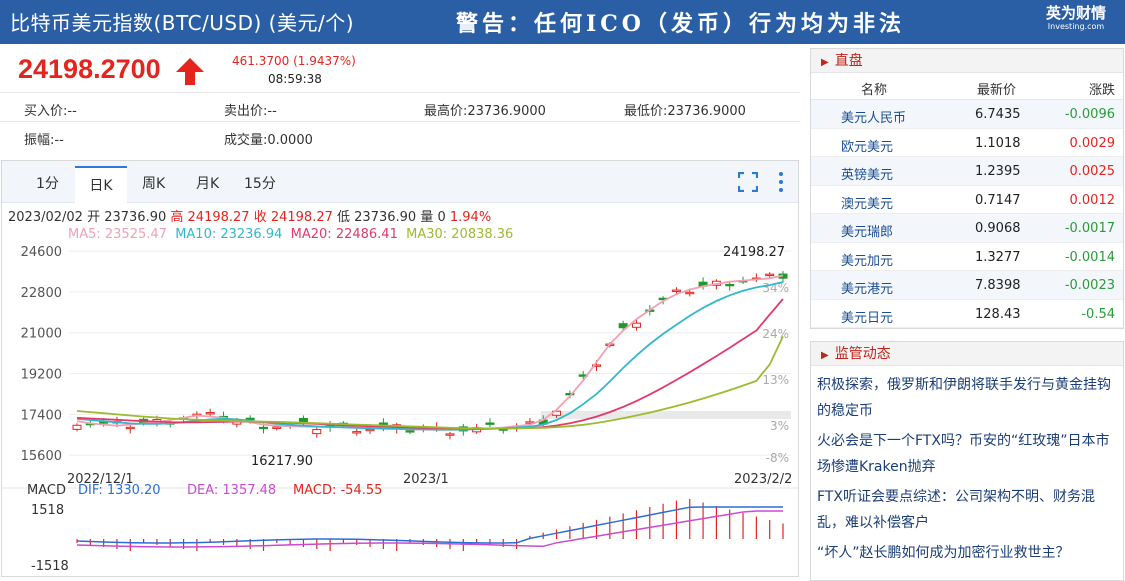 Image resolution: width=1125 pixels, height=581 pixels. I want to click on tab-weekly: 周K, so click(154, 184).